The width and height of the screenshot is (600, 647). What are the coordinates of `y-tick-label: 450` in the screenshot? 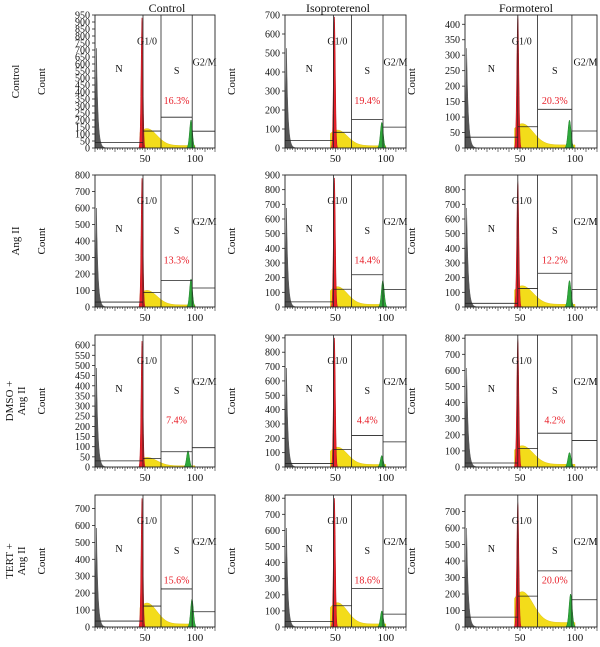 It's located at (82, 376).